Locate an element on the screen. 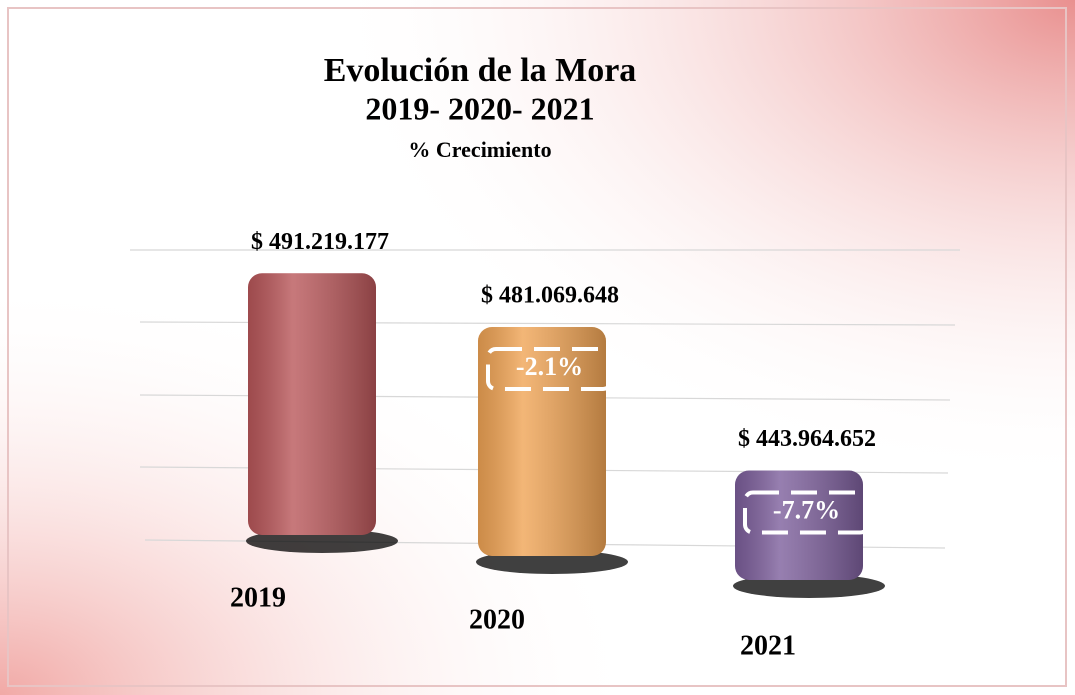  annotation: -7.7% is located at coordinates (806, 510).